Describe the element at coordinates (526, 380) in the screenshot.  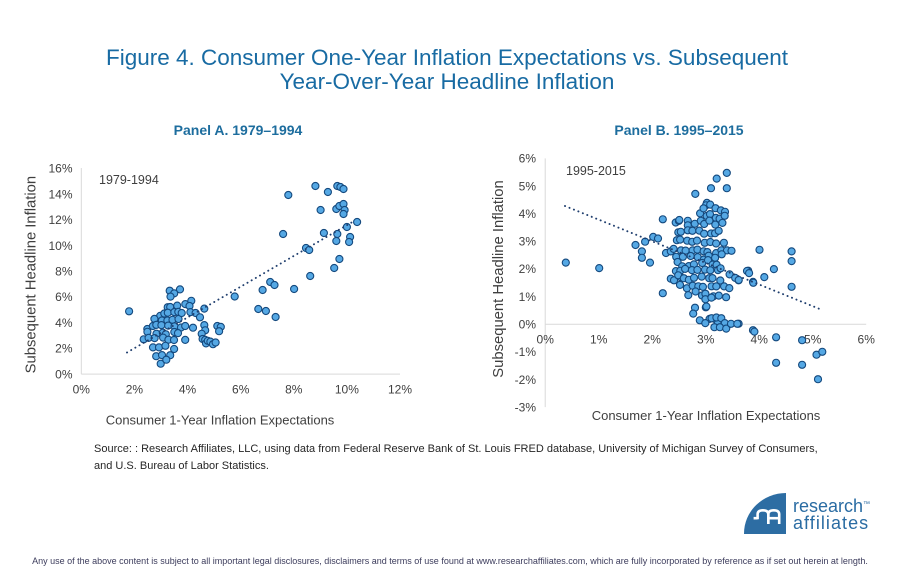
I see `svg-text: -2%` at that location.